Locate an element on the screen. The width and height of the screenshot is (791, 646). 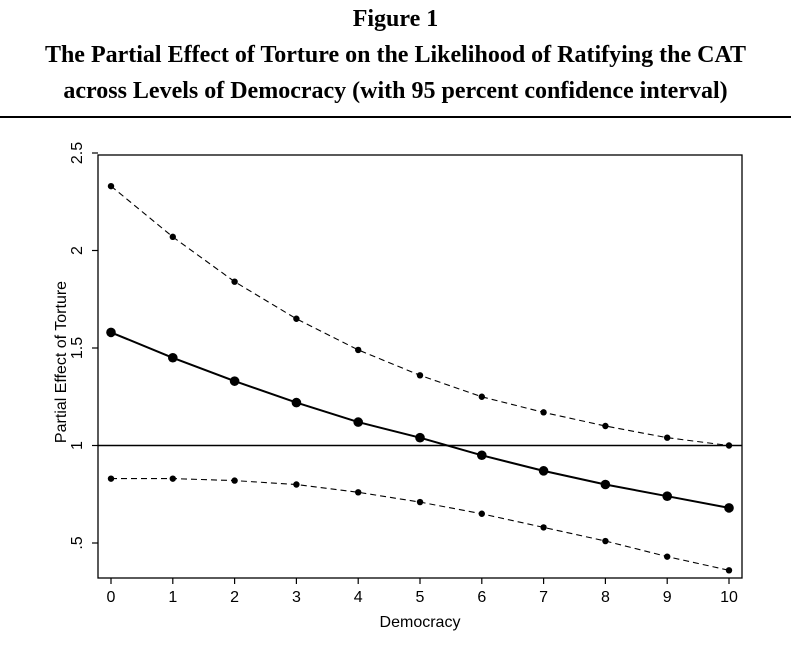
x-tick-label: 0 is located at coordinates (111, 597).